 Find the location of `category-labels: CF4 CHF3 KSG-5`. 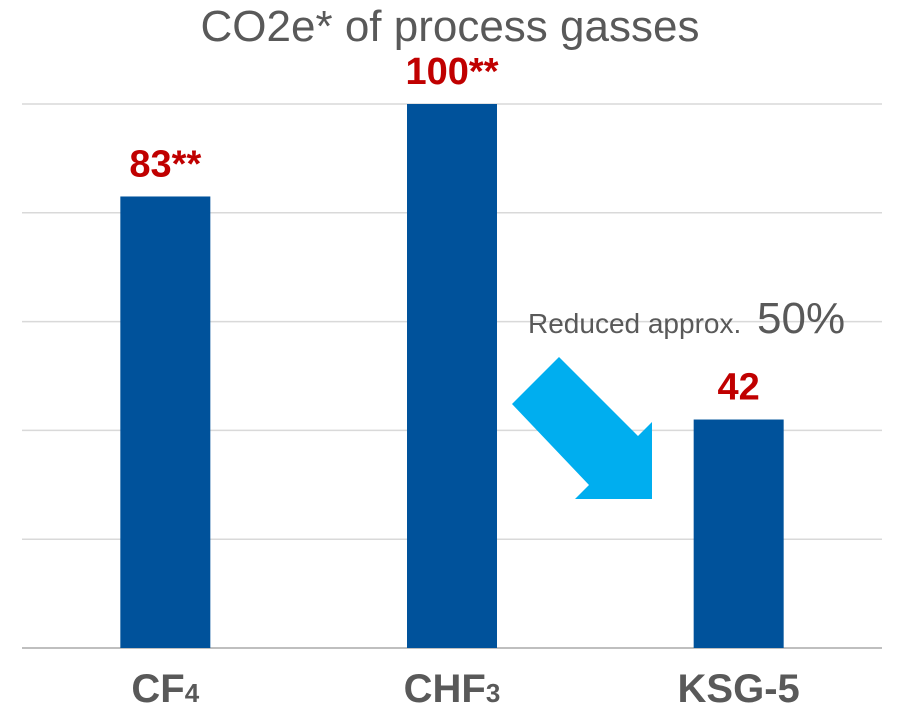

category-labels: CF4 CHF3 KSG-5 is located at coordinates (465, 687).